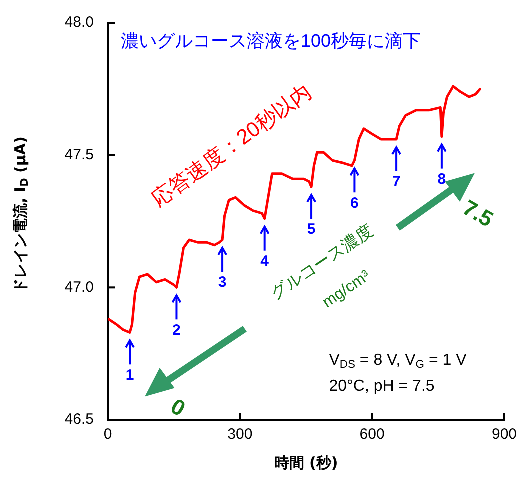 The image size is (523, 481). What do you see at coordinates (306, 463) in the screenshot?
I see `x-axis-title: 時間 (秒)` at bounding box center [306, 463].